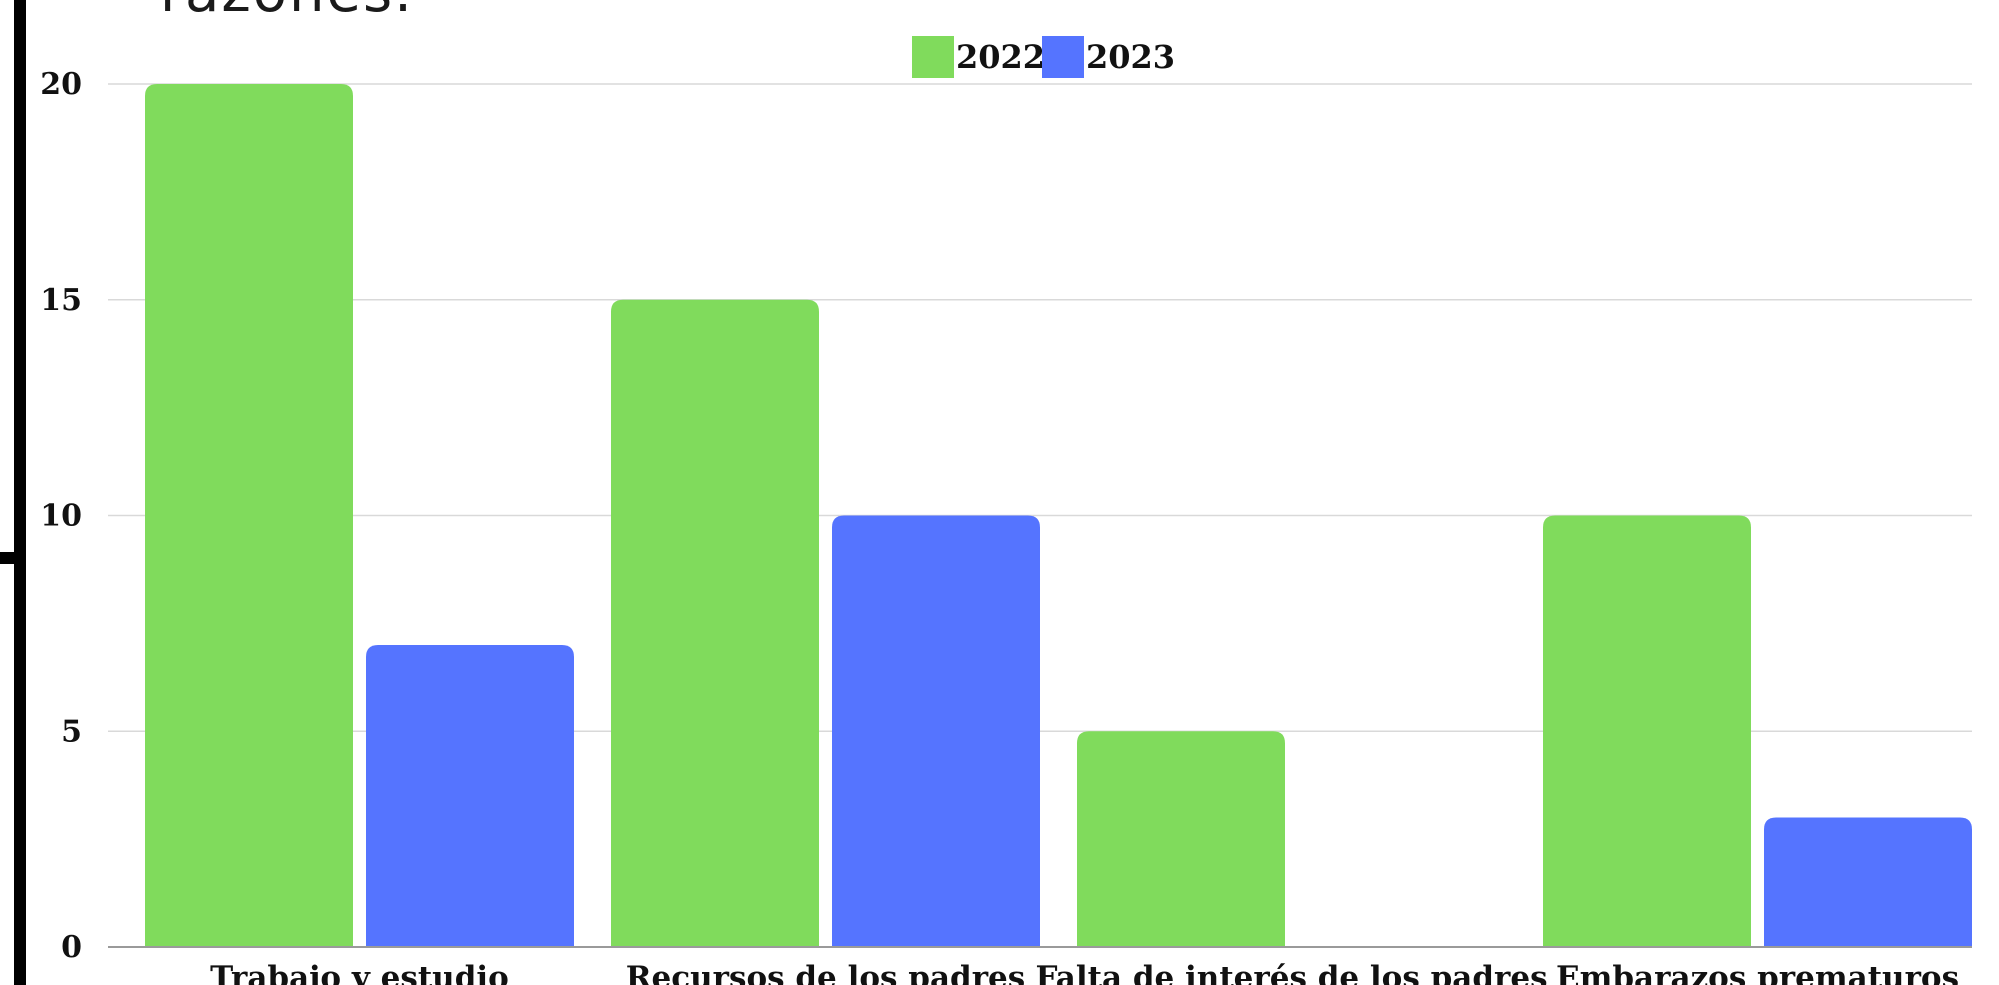  I want to click on legend-swatch-2023, so click(1063, 57).